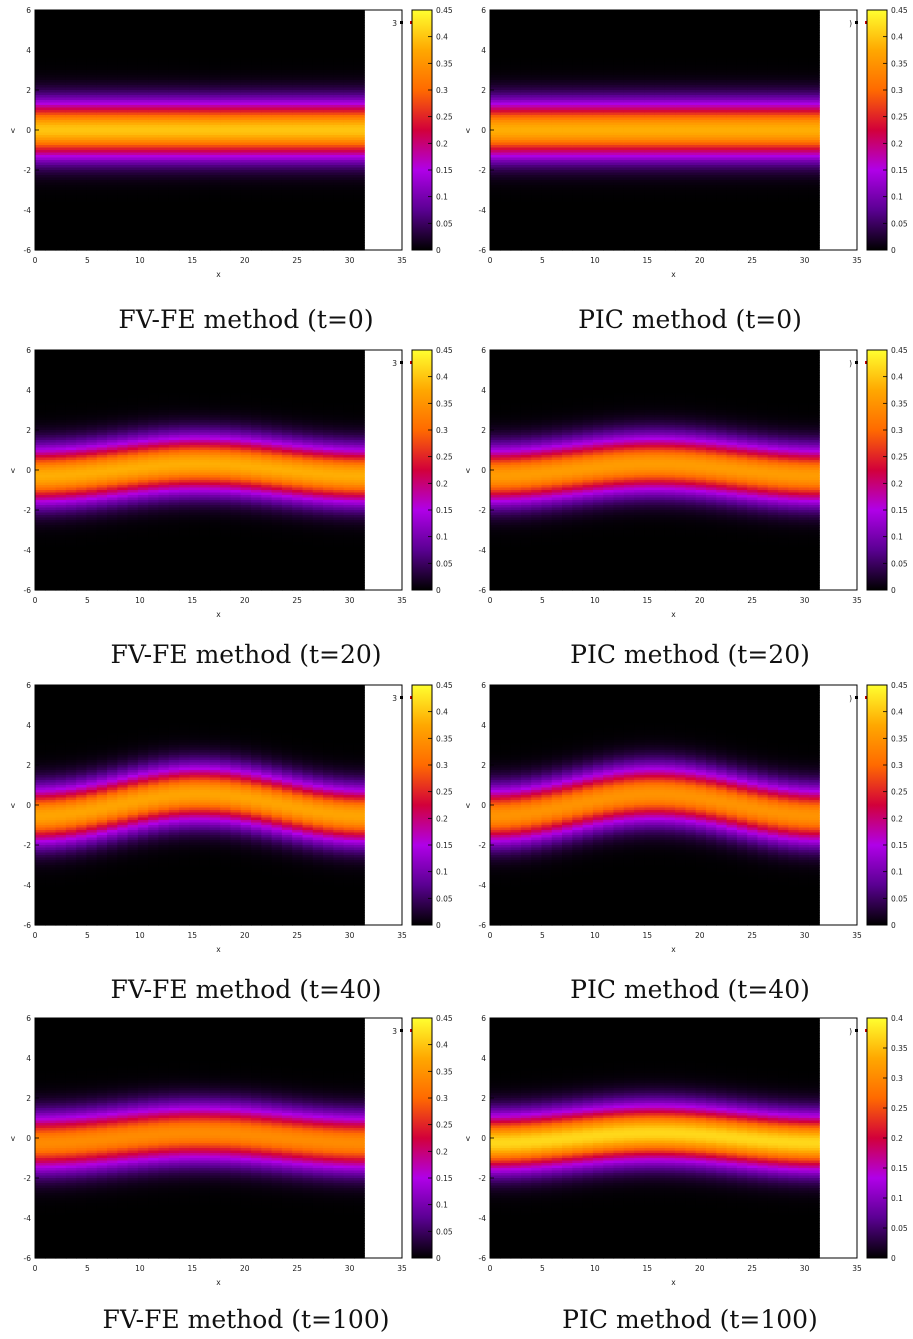 The width and height of the screenshot is (913, 1339). I want to click on y-axis-label: v, so click(468, 805).